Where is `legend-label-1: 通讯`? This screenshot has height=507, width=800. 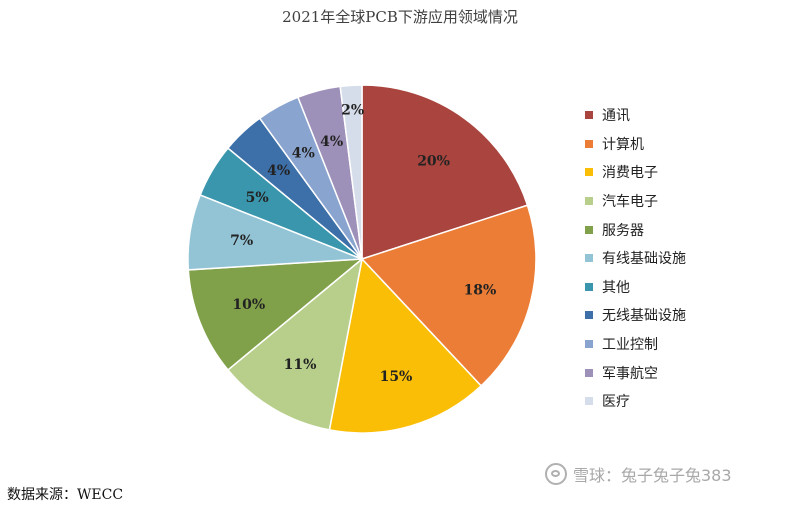 legend-label-1: 通讯 is located at coordinates (616, 116).